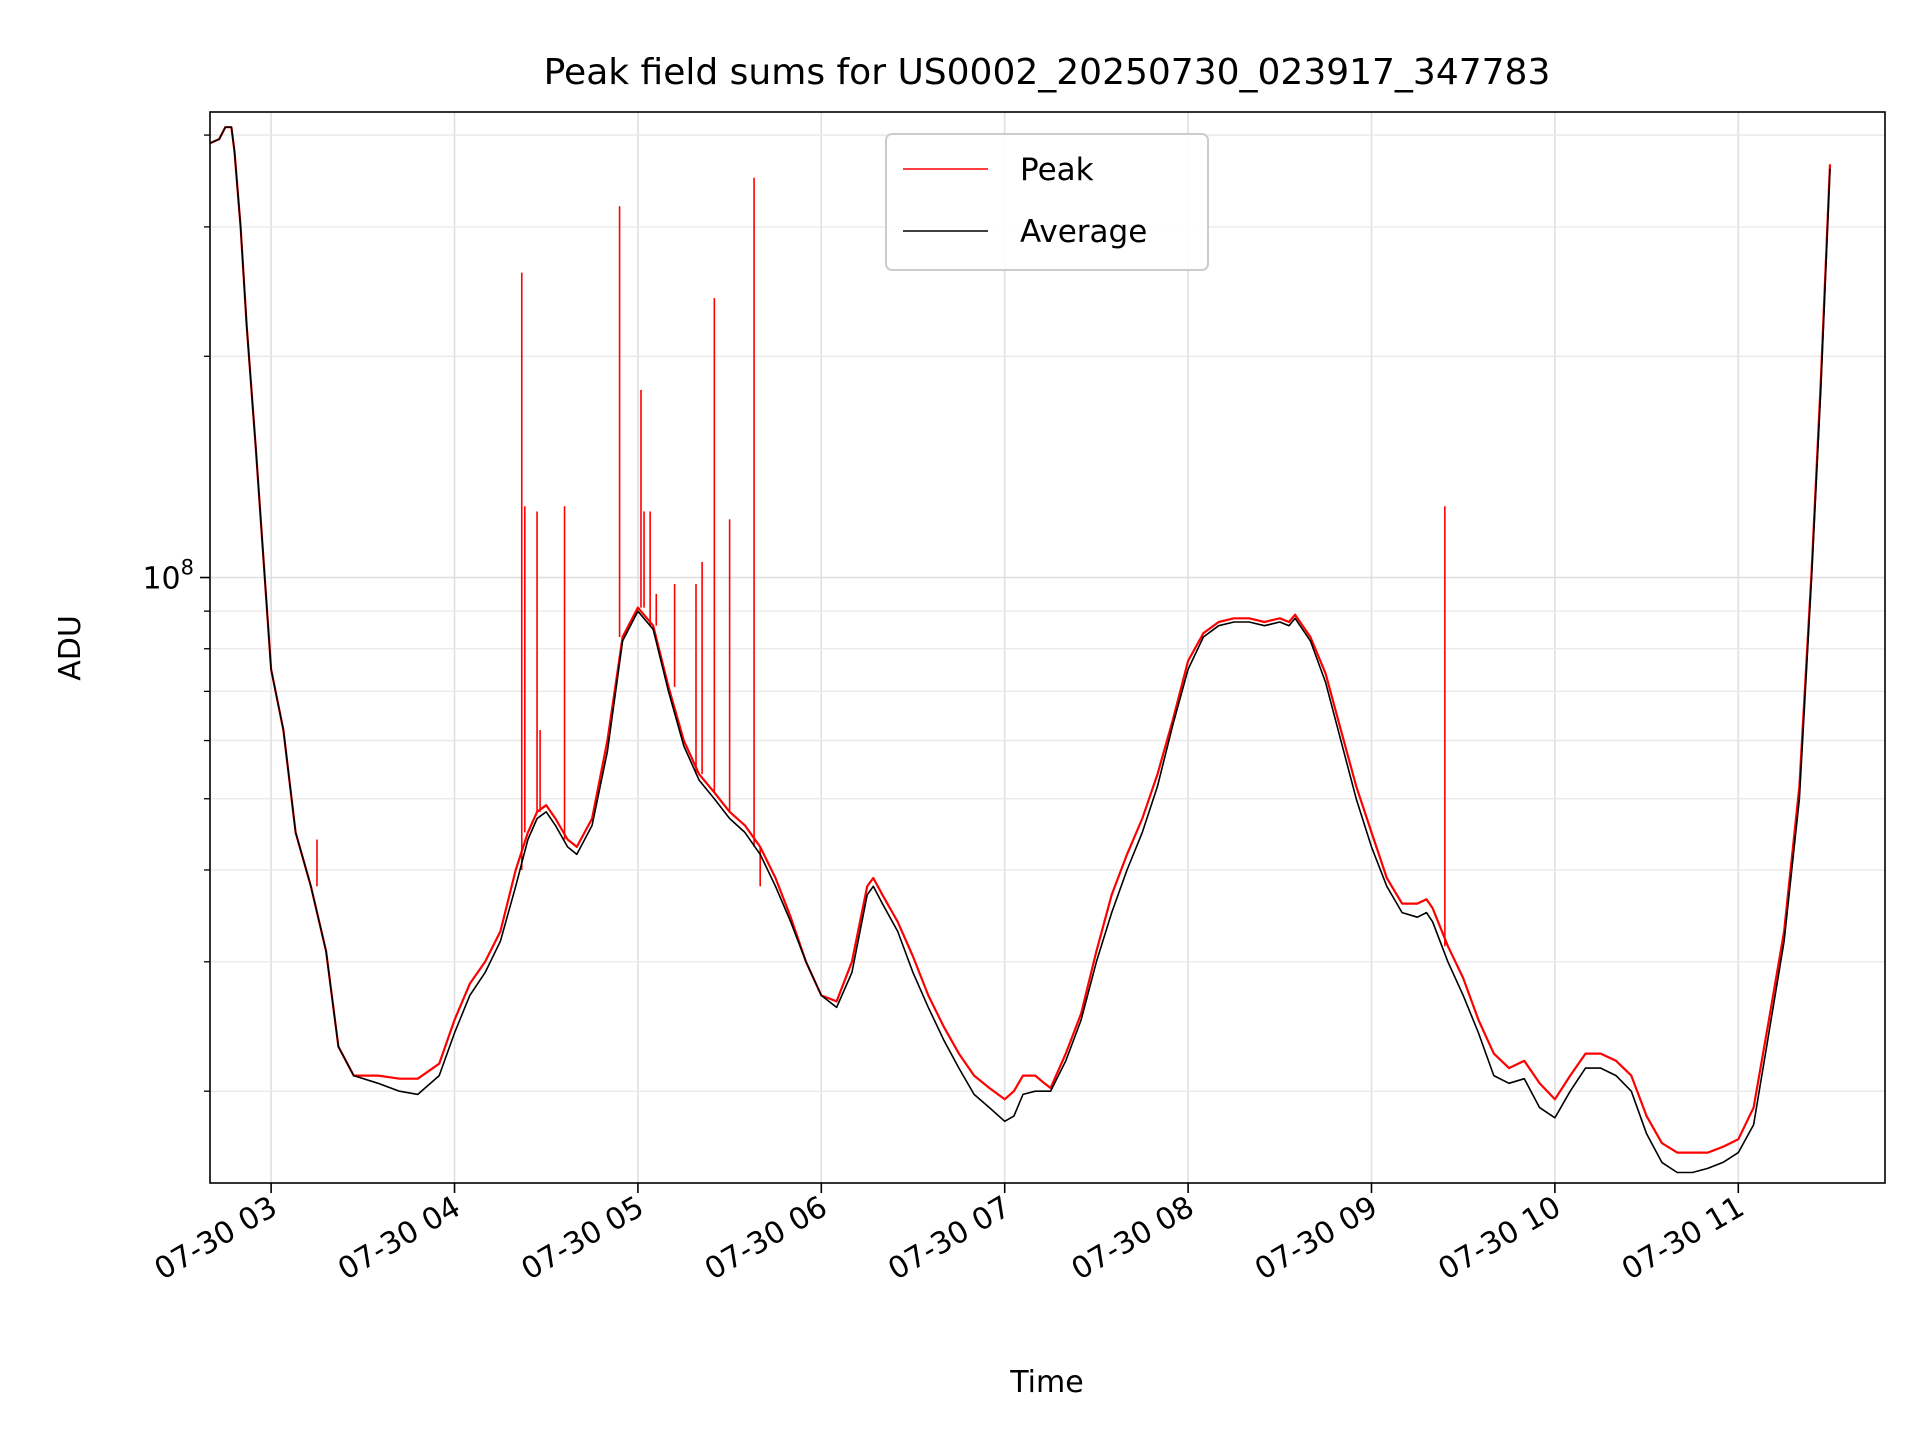  Describe the element at coordinates (1083, 232) in the screenshot. I see `legend-label-average: Average` at that location.